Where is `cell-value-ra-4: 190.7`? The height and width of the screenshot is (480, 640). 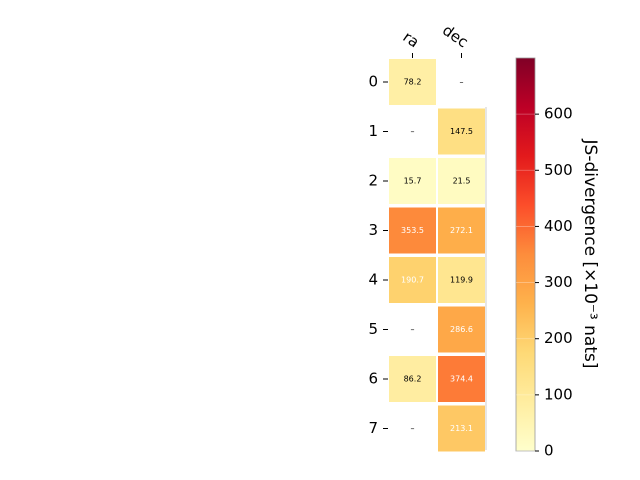
cell-value-ra-4: 190.7 is located at coordinates (412, 280).